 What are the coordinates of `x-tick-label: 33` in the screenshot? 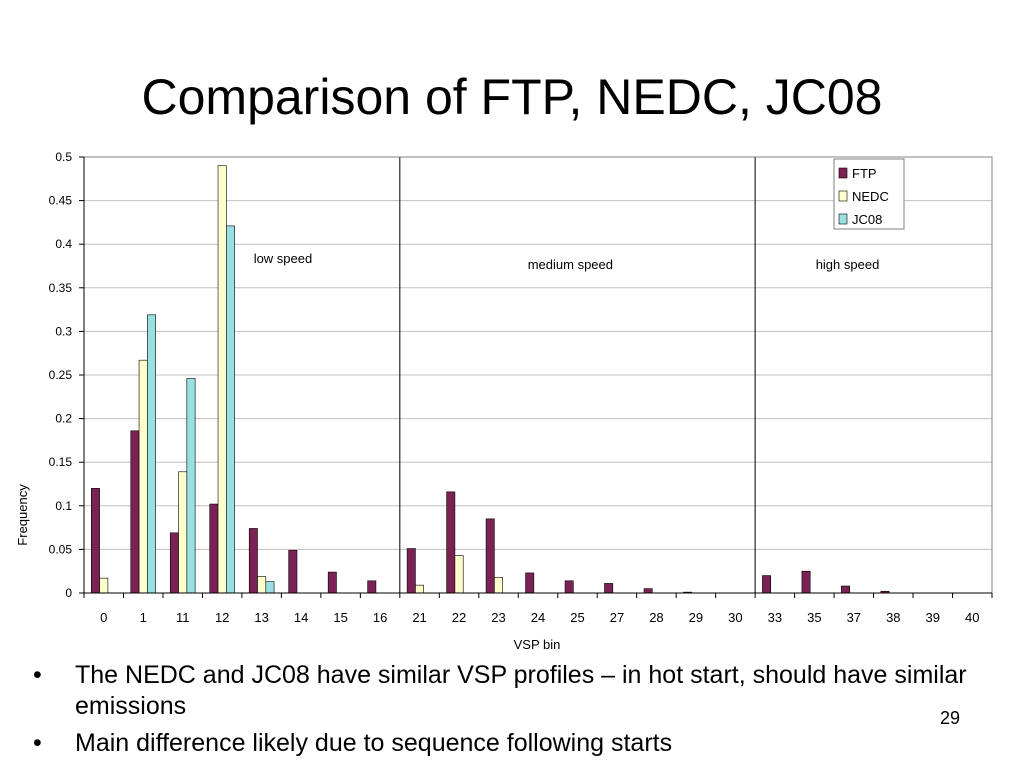 It's located at (775, 617).